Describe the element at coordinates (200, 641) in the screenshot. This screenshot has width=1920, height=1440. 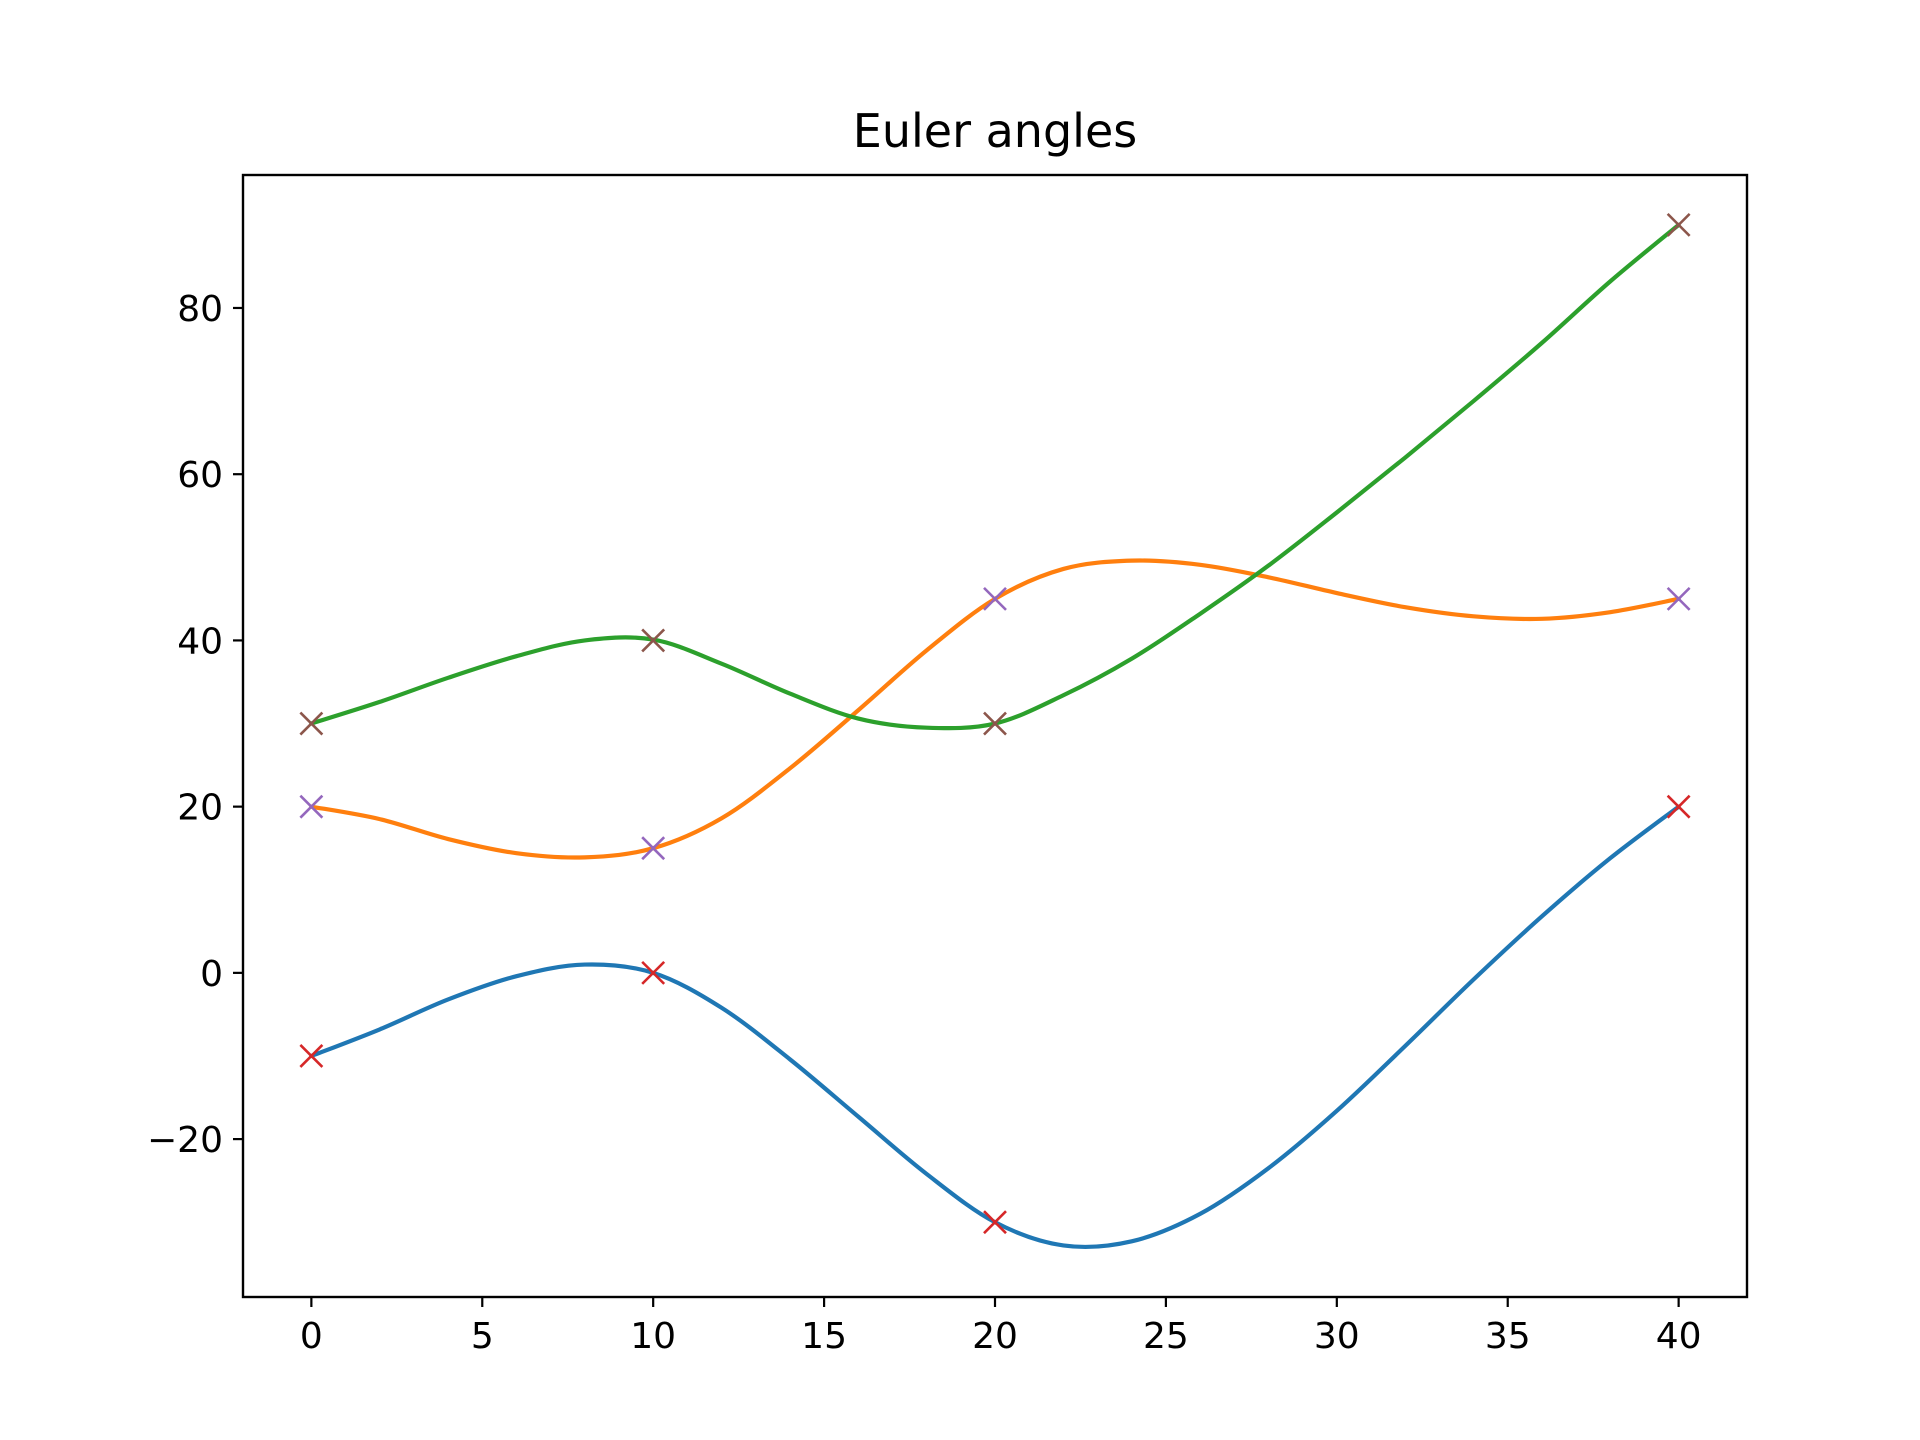
I see `y-tick-label: 40` at that location.